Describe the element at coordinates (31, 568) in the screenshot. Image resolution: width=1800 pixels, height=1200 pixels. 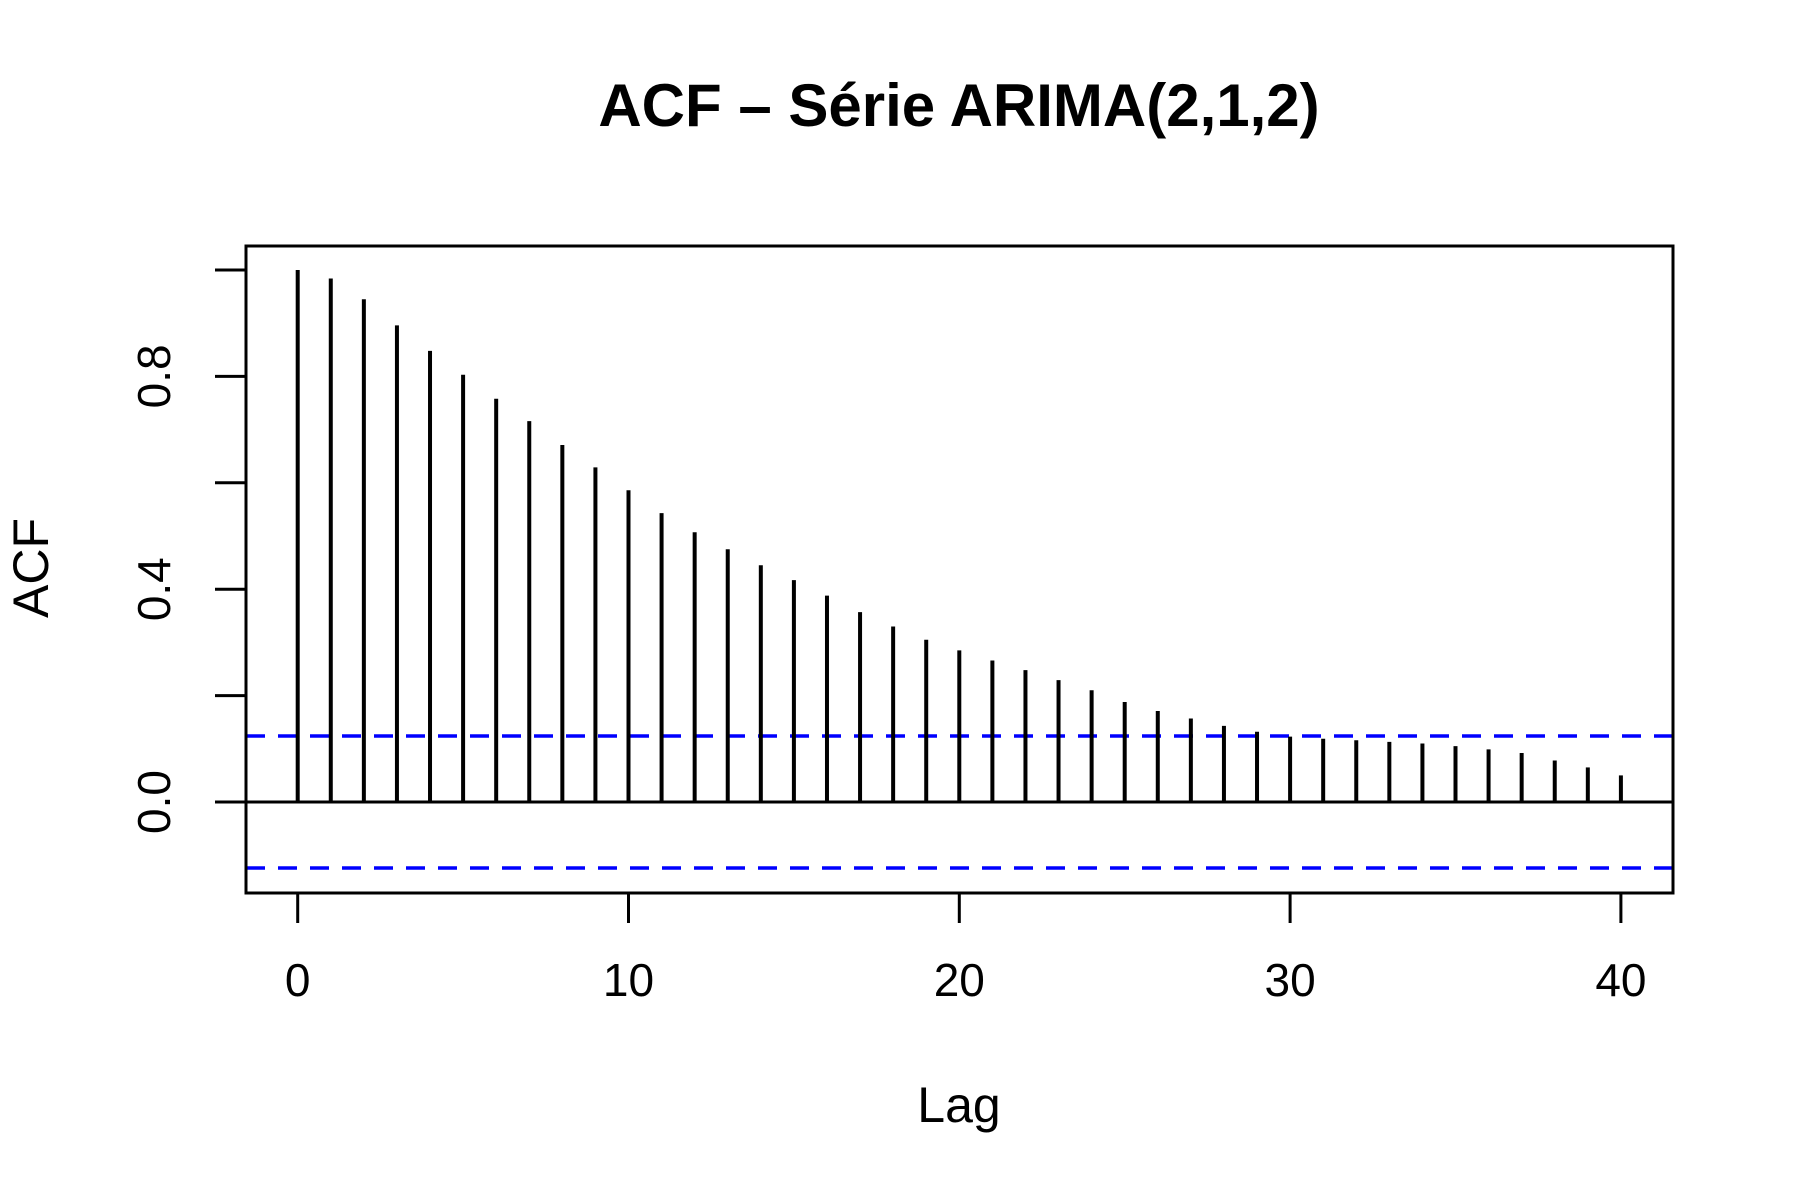
I see `y-axis-label: ACF` at that location.